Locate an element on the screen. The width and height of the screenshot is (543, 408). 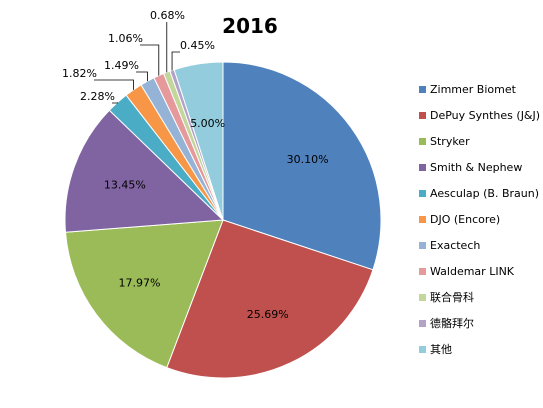
data-label-4: 13.45% is located at coordinates (125, 185).